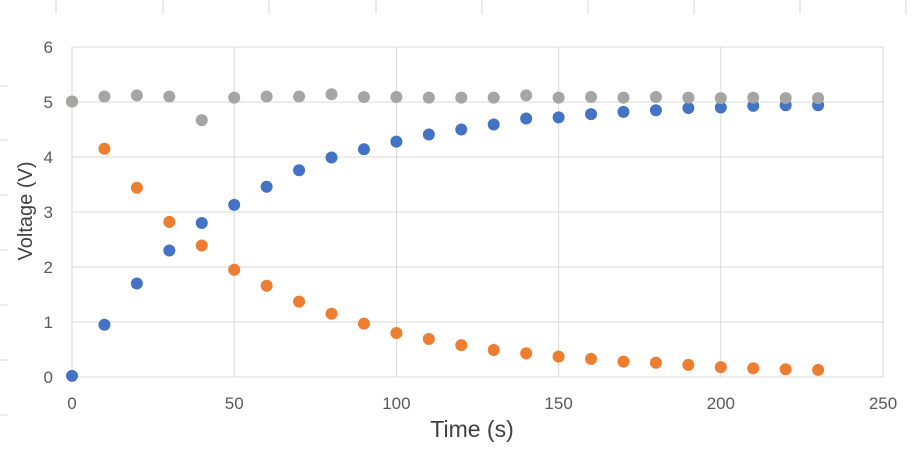 The image size is (913, 450). I want to click on y-tick-label: 4, so click(48, 157).